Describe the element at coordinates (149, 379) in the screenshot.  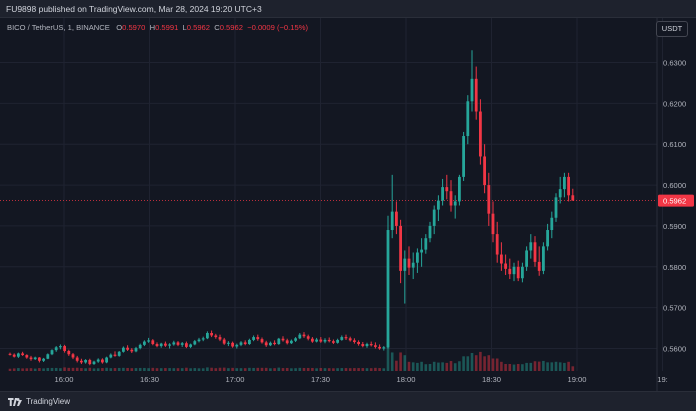
I see `x-tick-label: 16:30` at that location.